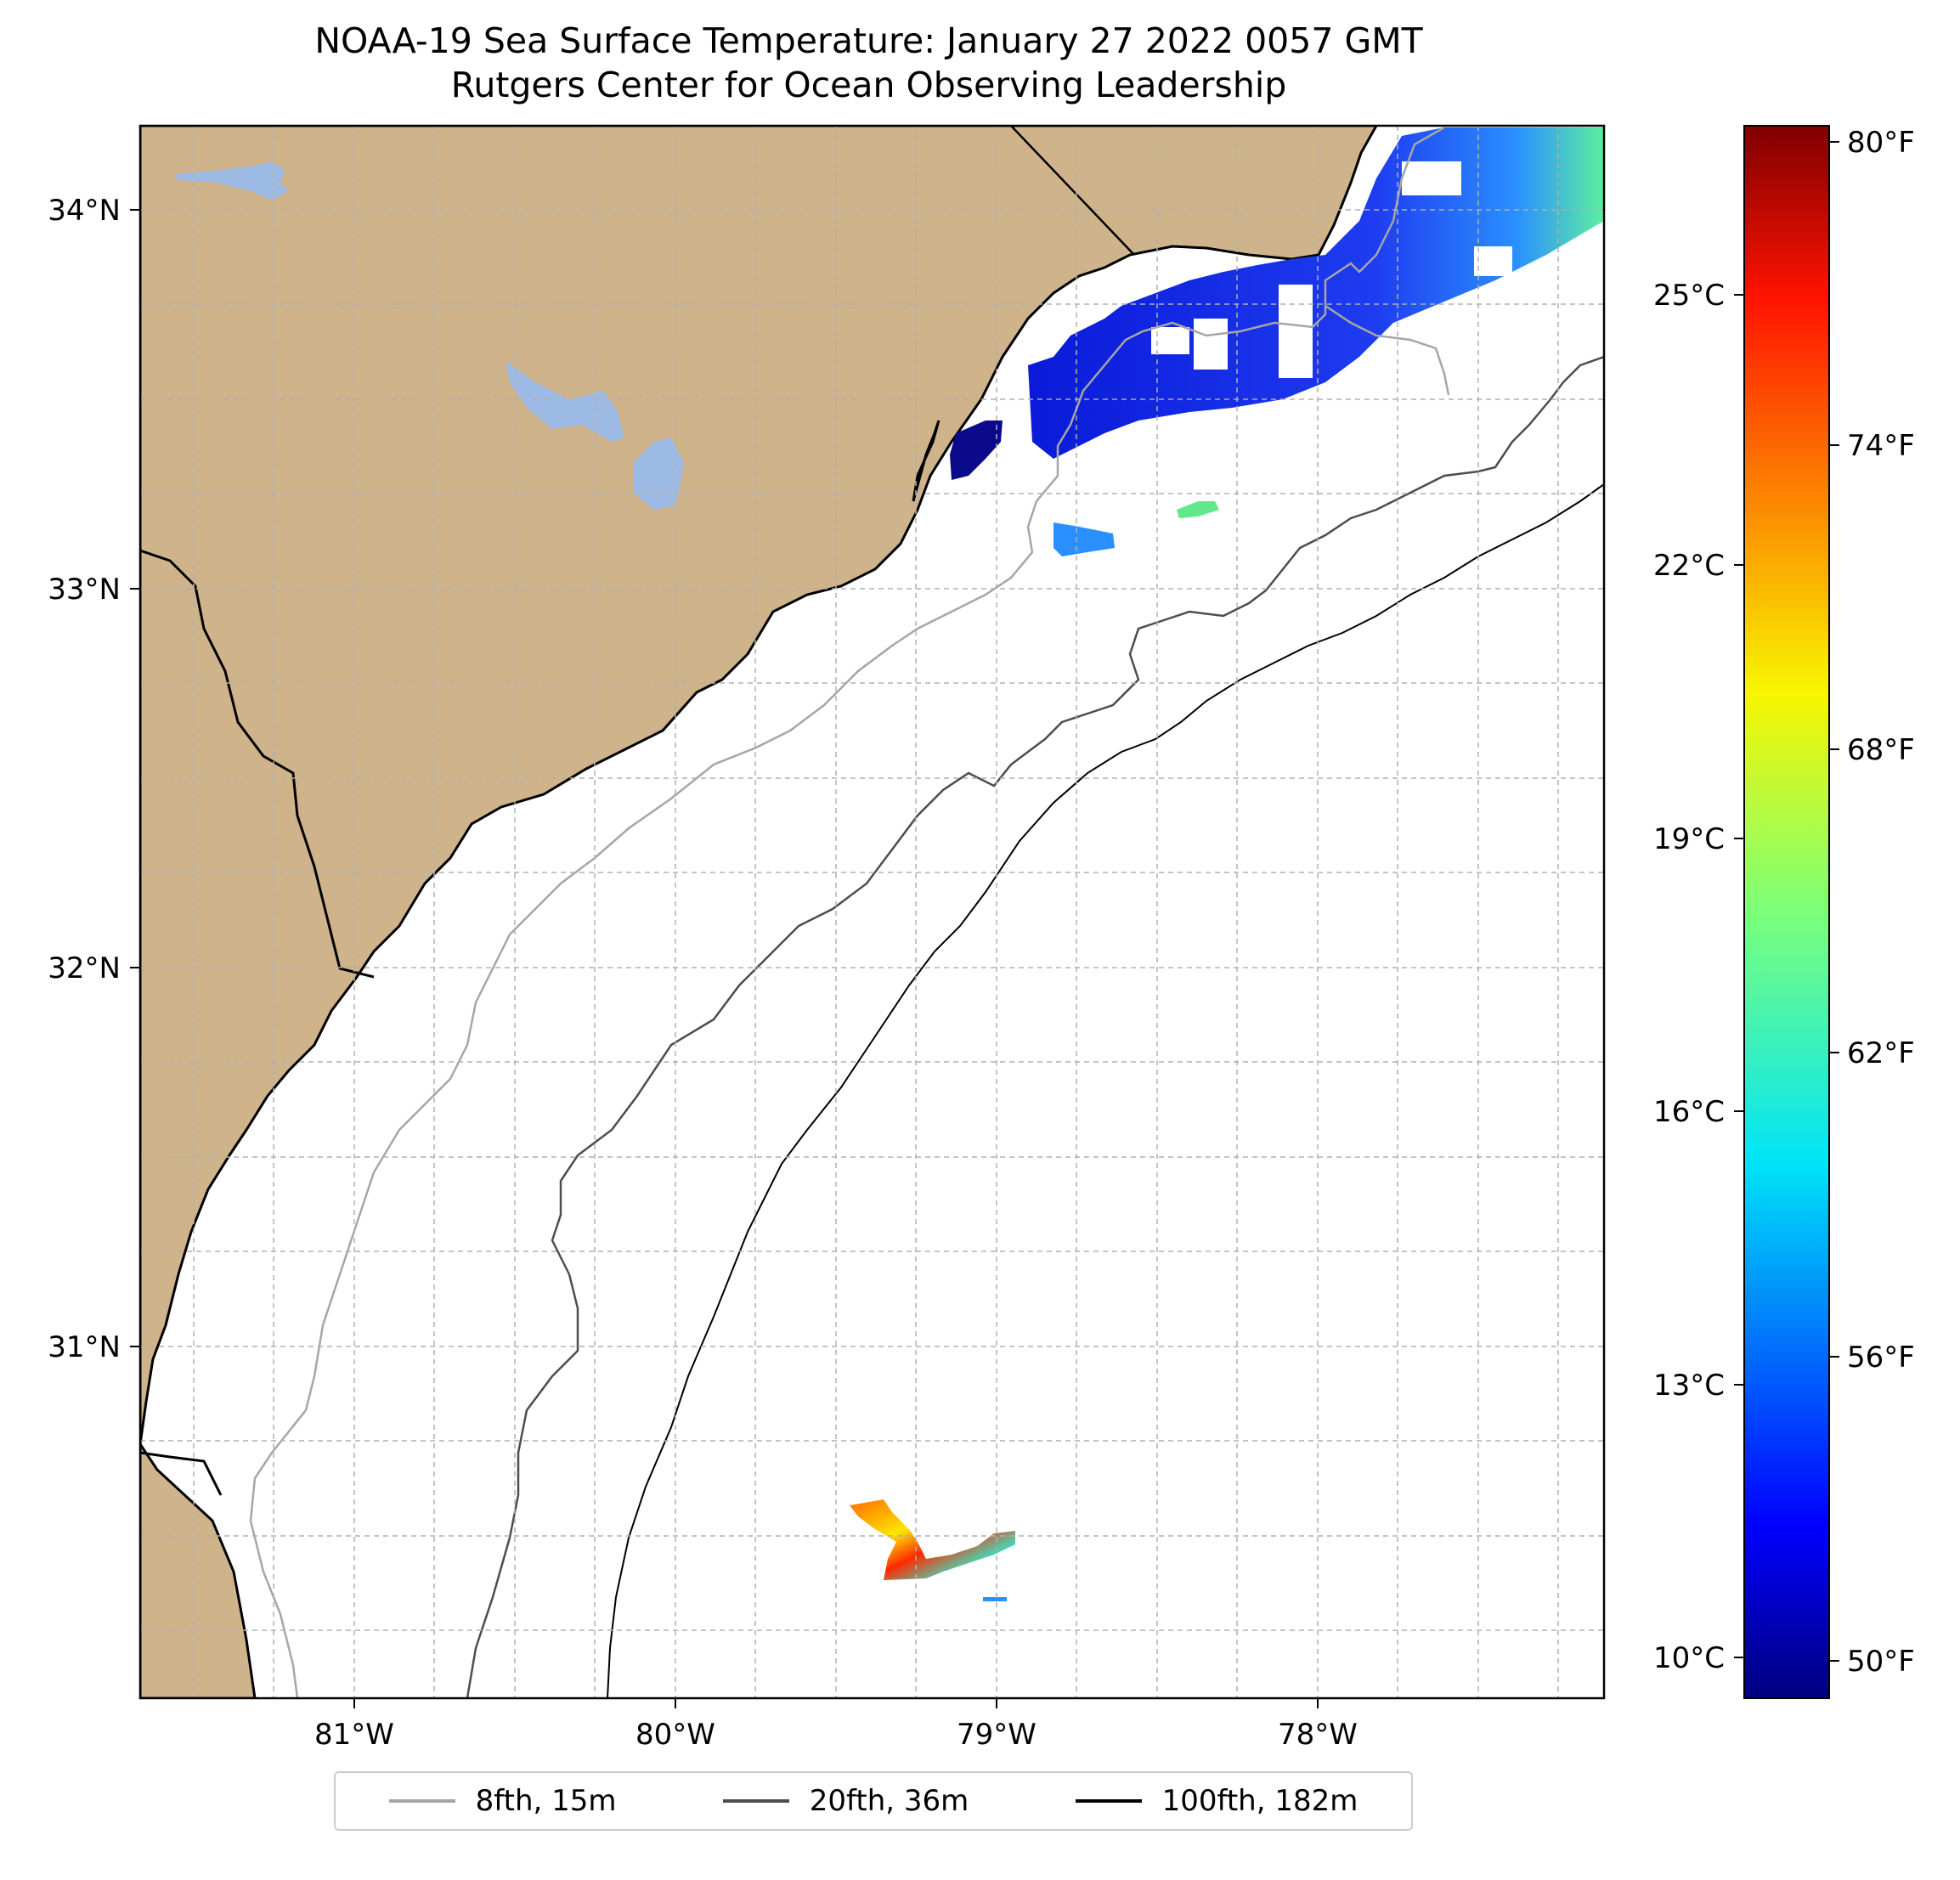  Describe the element at coordinates (1881, 1662) in the screenshot. I see `cbar-f-50: 50°F` at that location.